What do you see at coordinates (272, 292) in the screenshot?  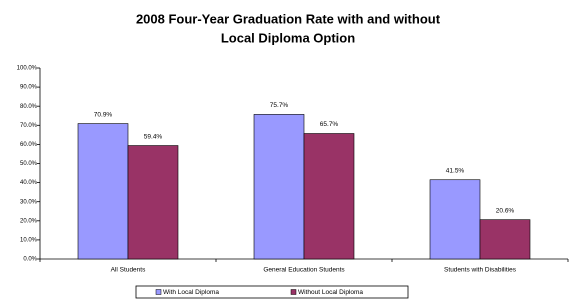 I see `legend-box` at bounding box center [272, 292].